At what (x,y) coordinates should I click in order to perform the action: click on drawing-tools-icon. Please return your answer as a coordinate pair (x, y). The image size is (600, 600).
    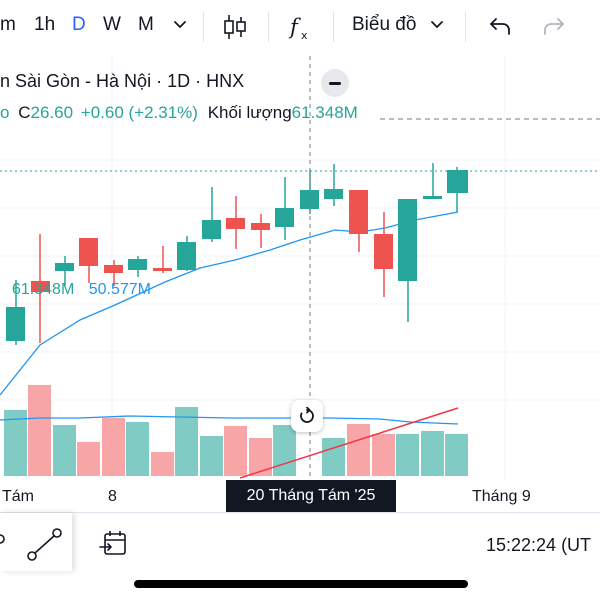
    Looking at the image, I should click on (4, 541).